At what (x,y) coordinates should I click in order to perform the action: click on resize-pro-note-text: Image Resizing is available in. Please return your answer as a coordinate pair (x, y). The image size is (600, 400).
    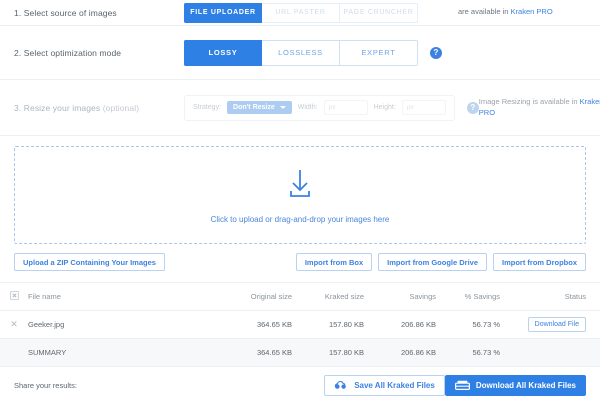
    Looking at the image, I should click on (529, 101).